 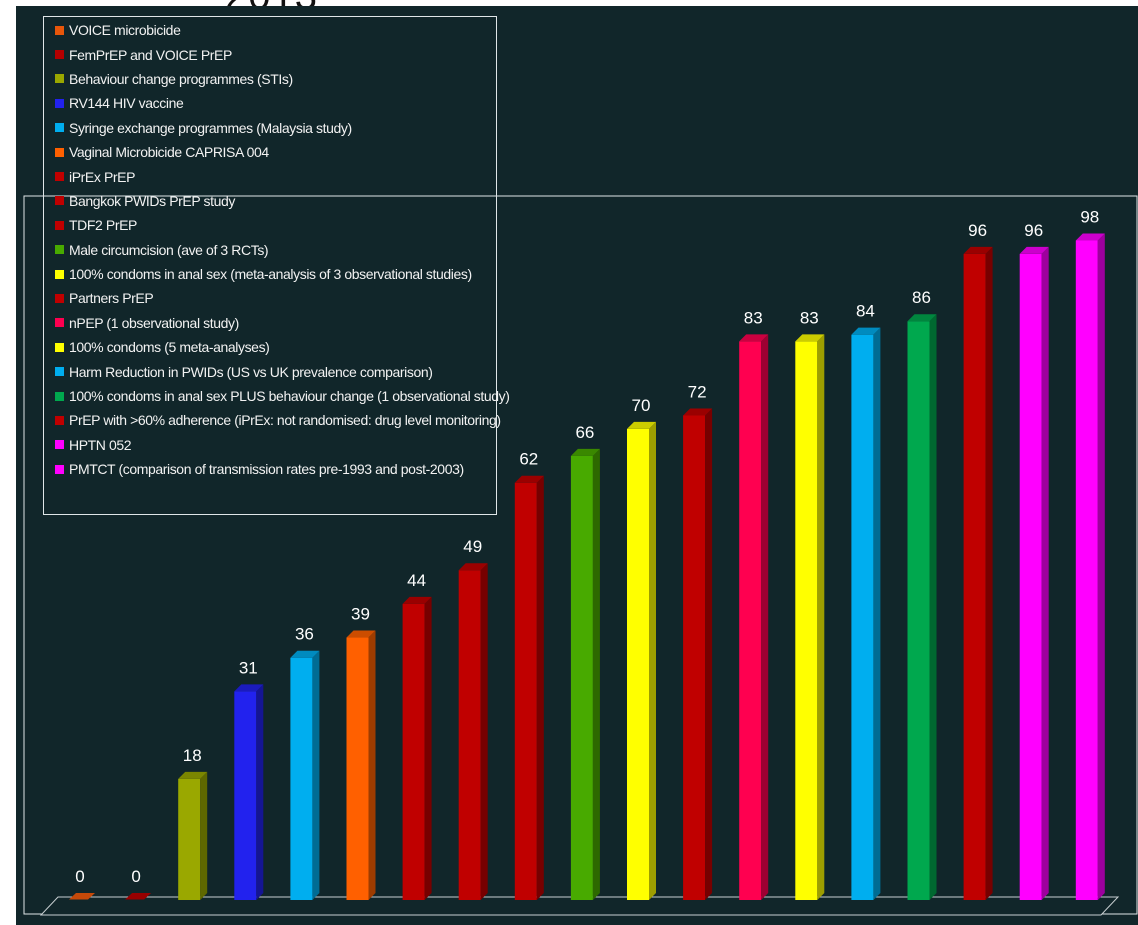 I want to click on value-label-8: 49, so click(x=472, y=546).